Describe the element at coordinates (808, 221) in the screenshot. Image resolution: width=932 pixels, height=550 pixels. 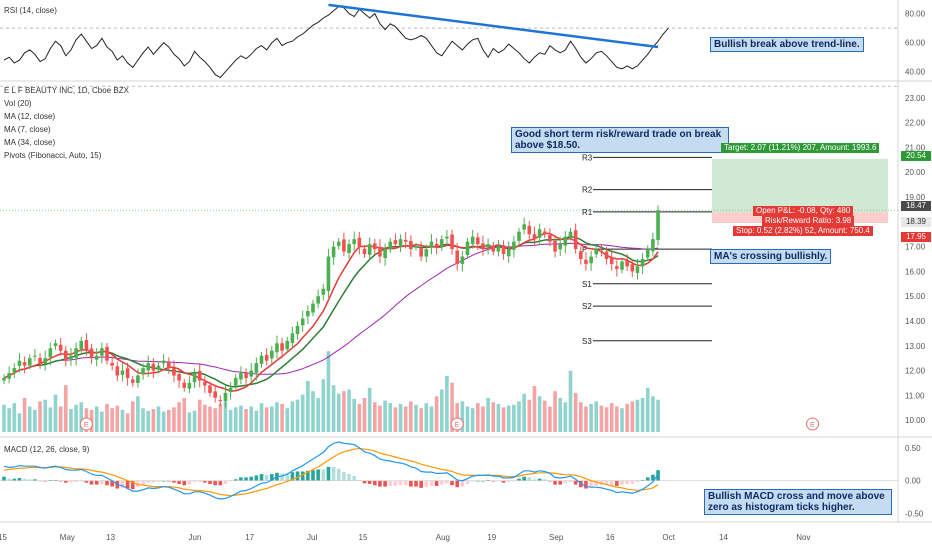
I see `risk-reward-label: Risk/Reward Ratio: 3.98` at that location.